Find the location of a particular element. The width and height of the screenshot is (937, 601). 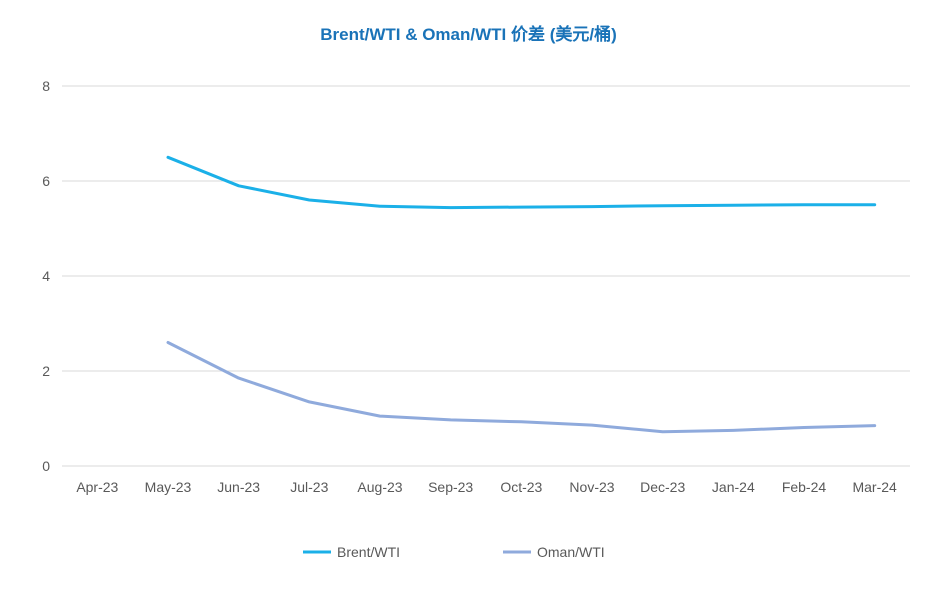

y-tick-label: 2 is located at coordinates (46, 371).